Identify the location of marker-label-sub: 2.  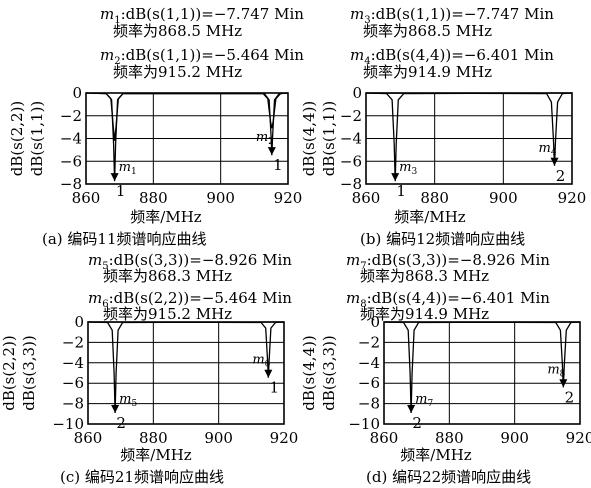
(271, 142).